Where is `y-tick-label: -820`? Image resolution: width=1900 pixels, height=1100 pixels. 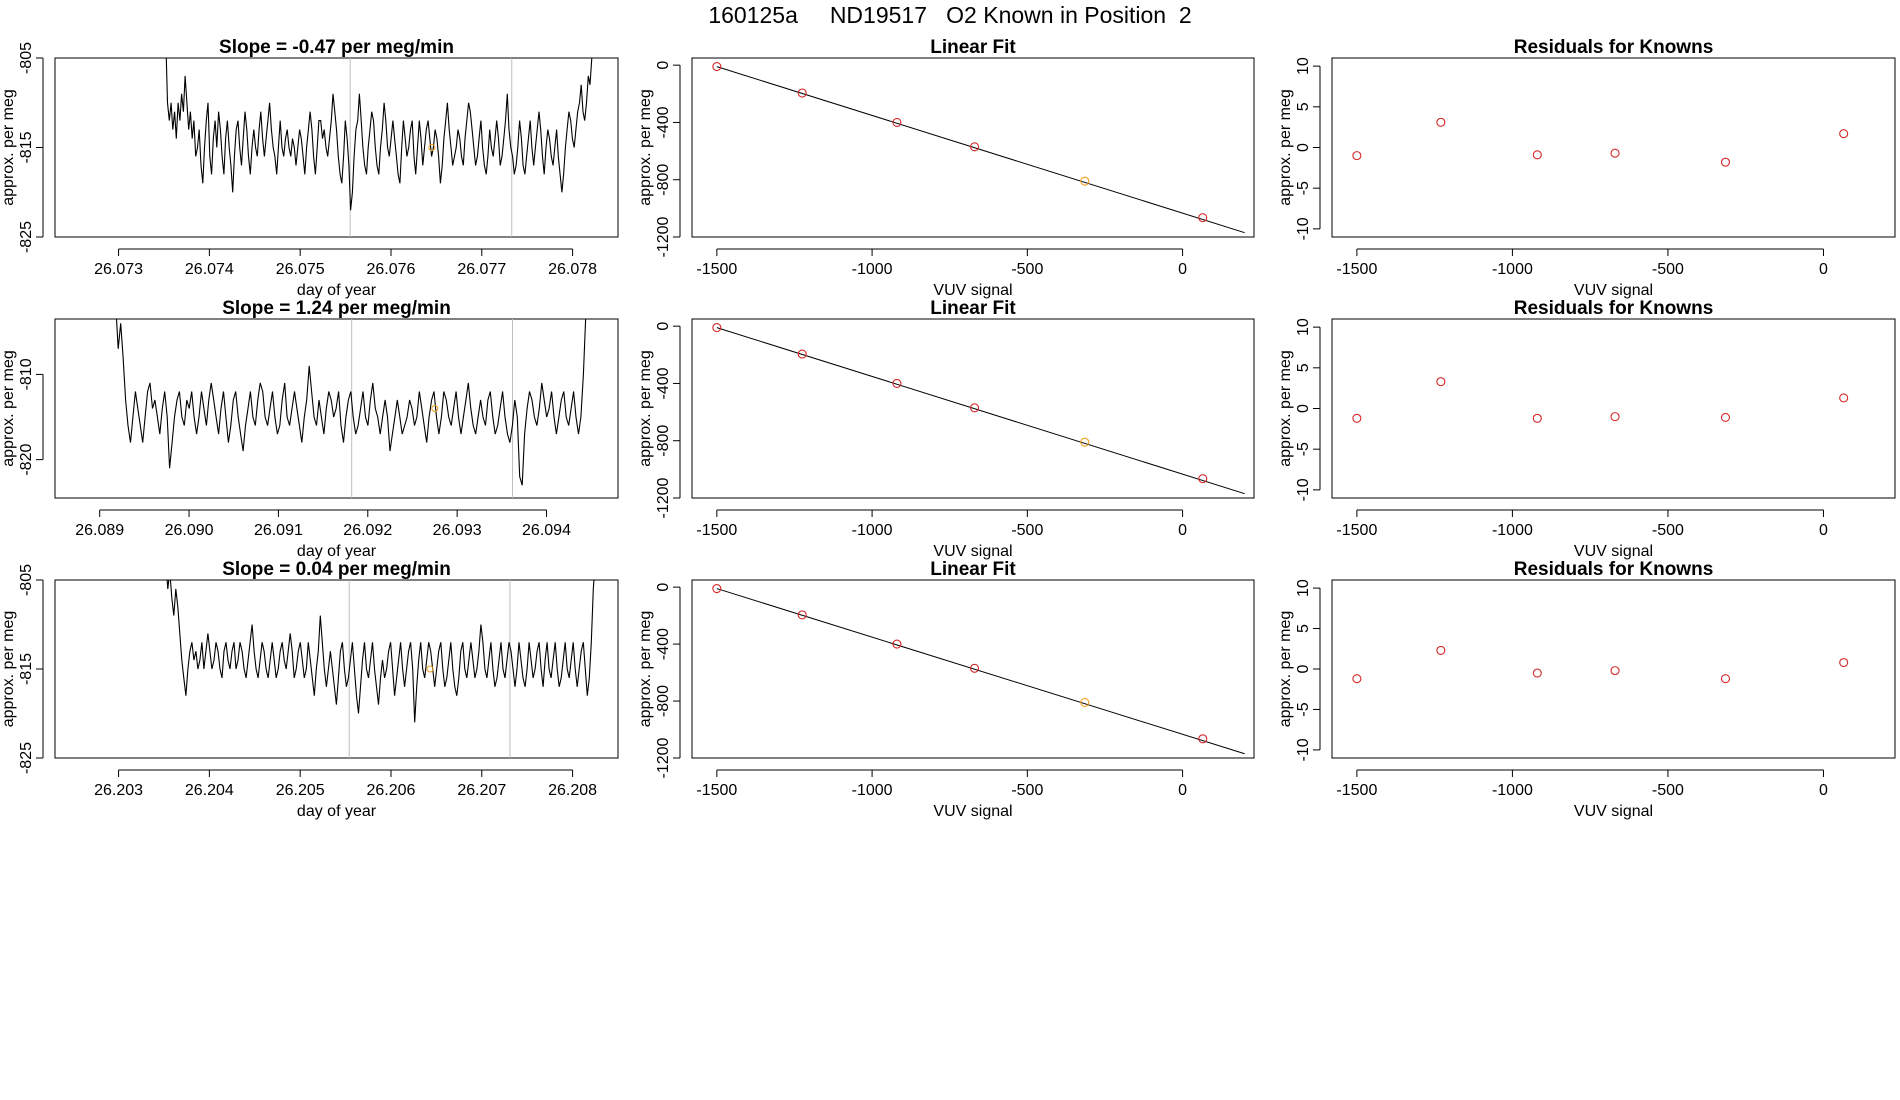
y-tick-label: -820 is located at coordinates (26, 460).